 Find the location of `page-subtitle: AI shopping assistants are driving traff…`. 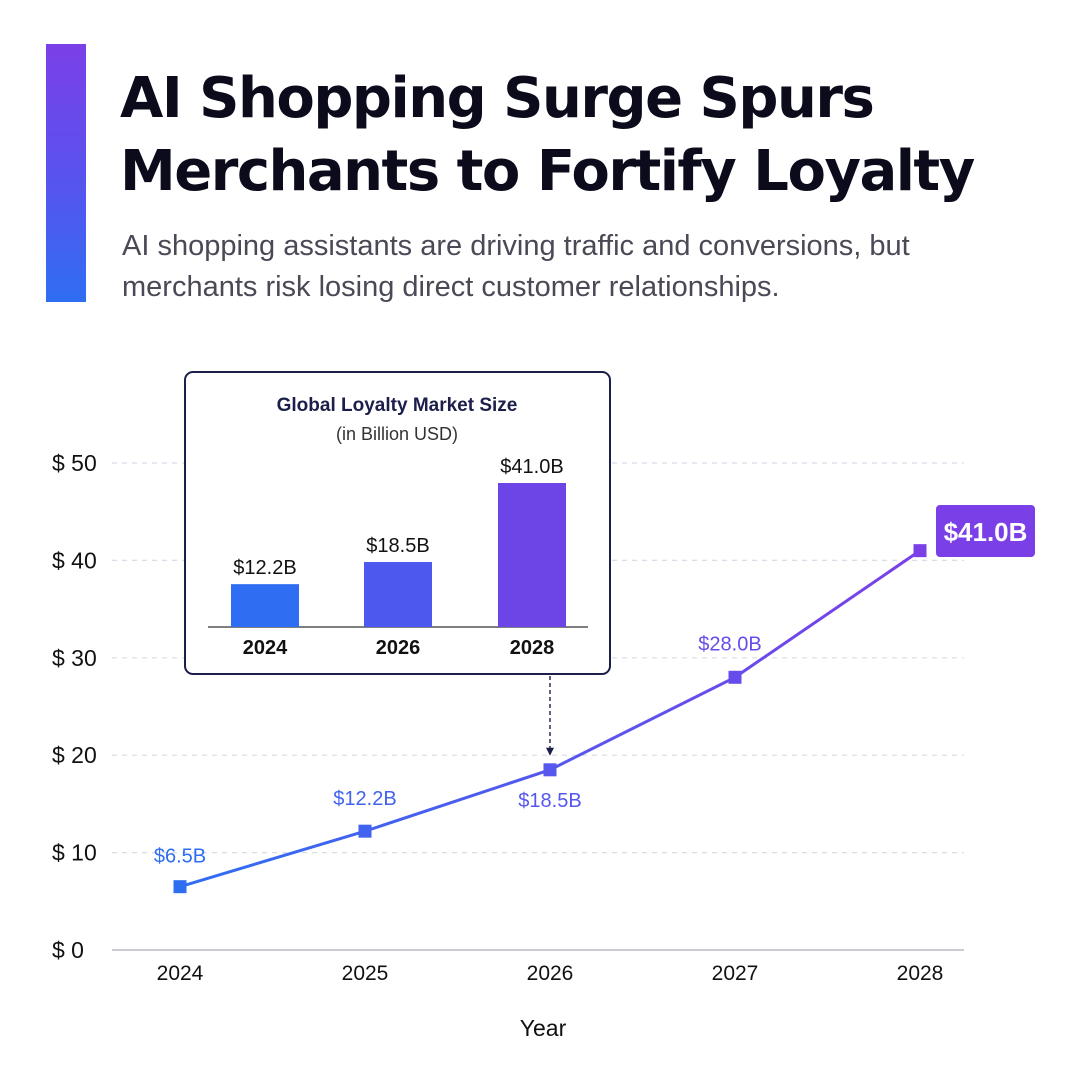

page-subtitle: AI shopping assistants are driving traff… is located at coordinates (516, 266).